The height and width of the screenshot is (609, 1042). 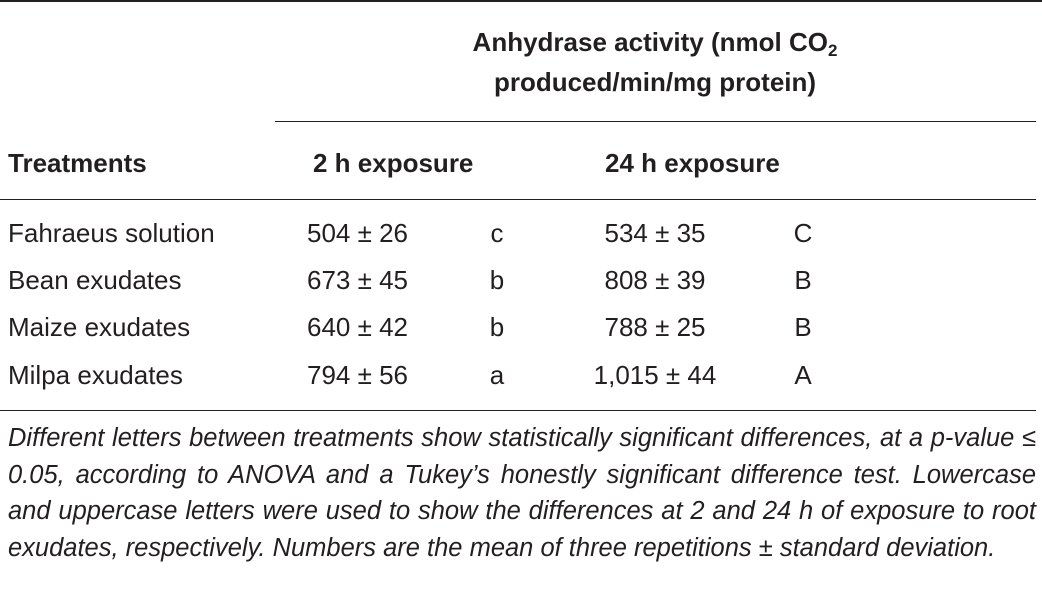 I want to click on mean-2h: 504 ± 26, so click(x=357, y=233).